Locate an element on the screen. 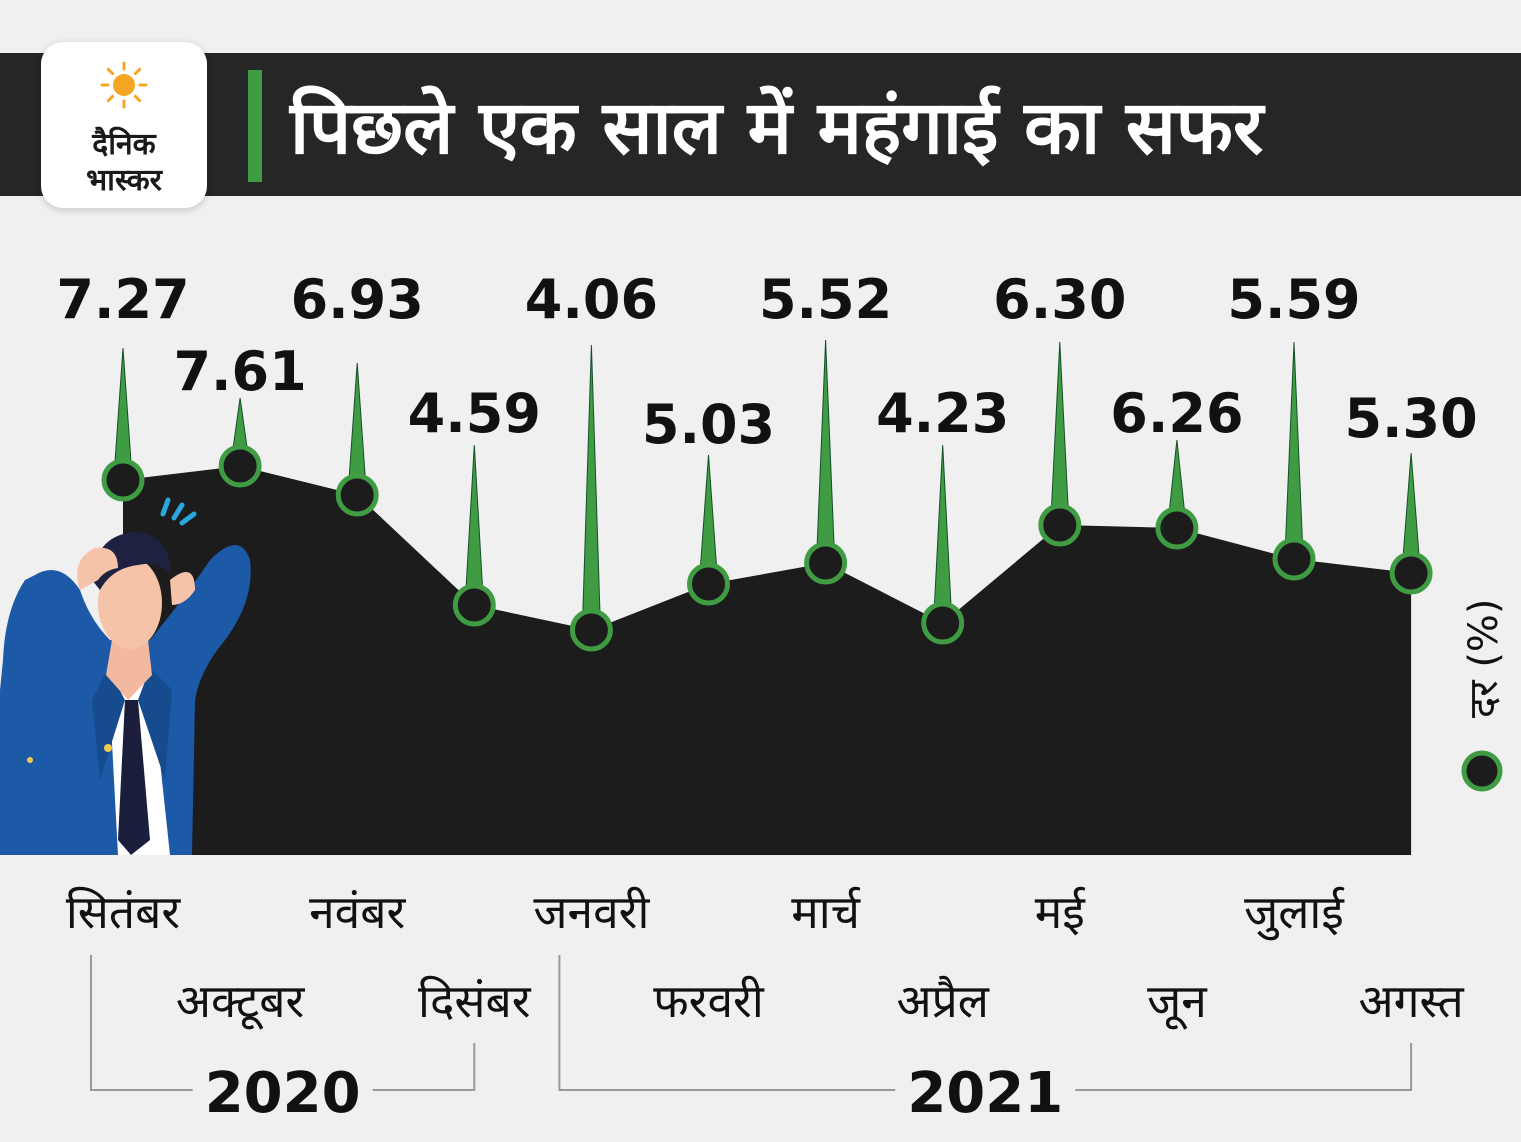  month-tick-label: जून is located at coordinates (1177, 1002).